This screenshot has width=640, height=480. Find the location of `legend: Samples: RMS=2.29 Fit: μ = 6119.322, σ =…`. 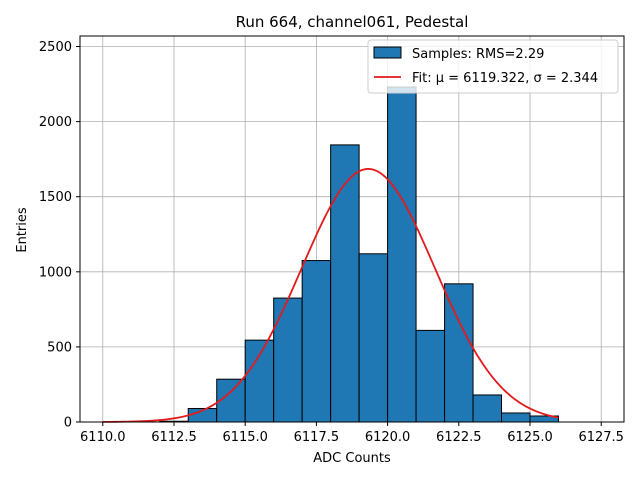

legend: Samples: RMS=2.29 Fit: μ = 6119.322, σ =… is located at coordinates (493, 66).